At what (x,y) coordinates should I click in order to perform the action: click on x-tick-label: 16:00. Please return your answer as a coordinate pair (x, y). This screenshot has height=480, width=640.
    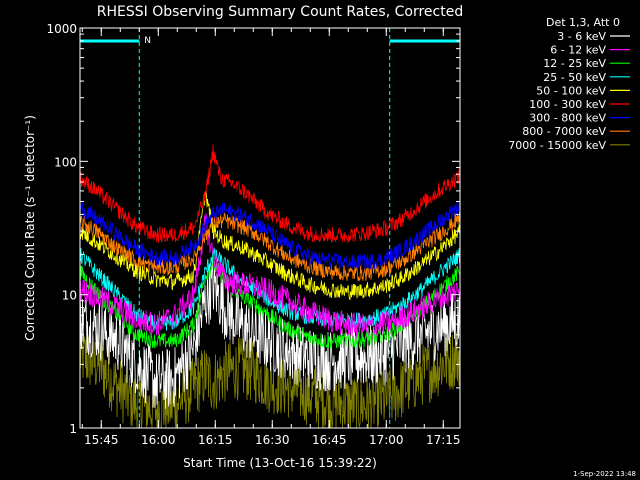
    Looking at the image, I should click on (158, 440).